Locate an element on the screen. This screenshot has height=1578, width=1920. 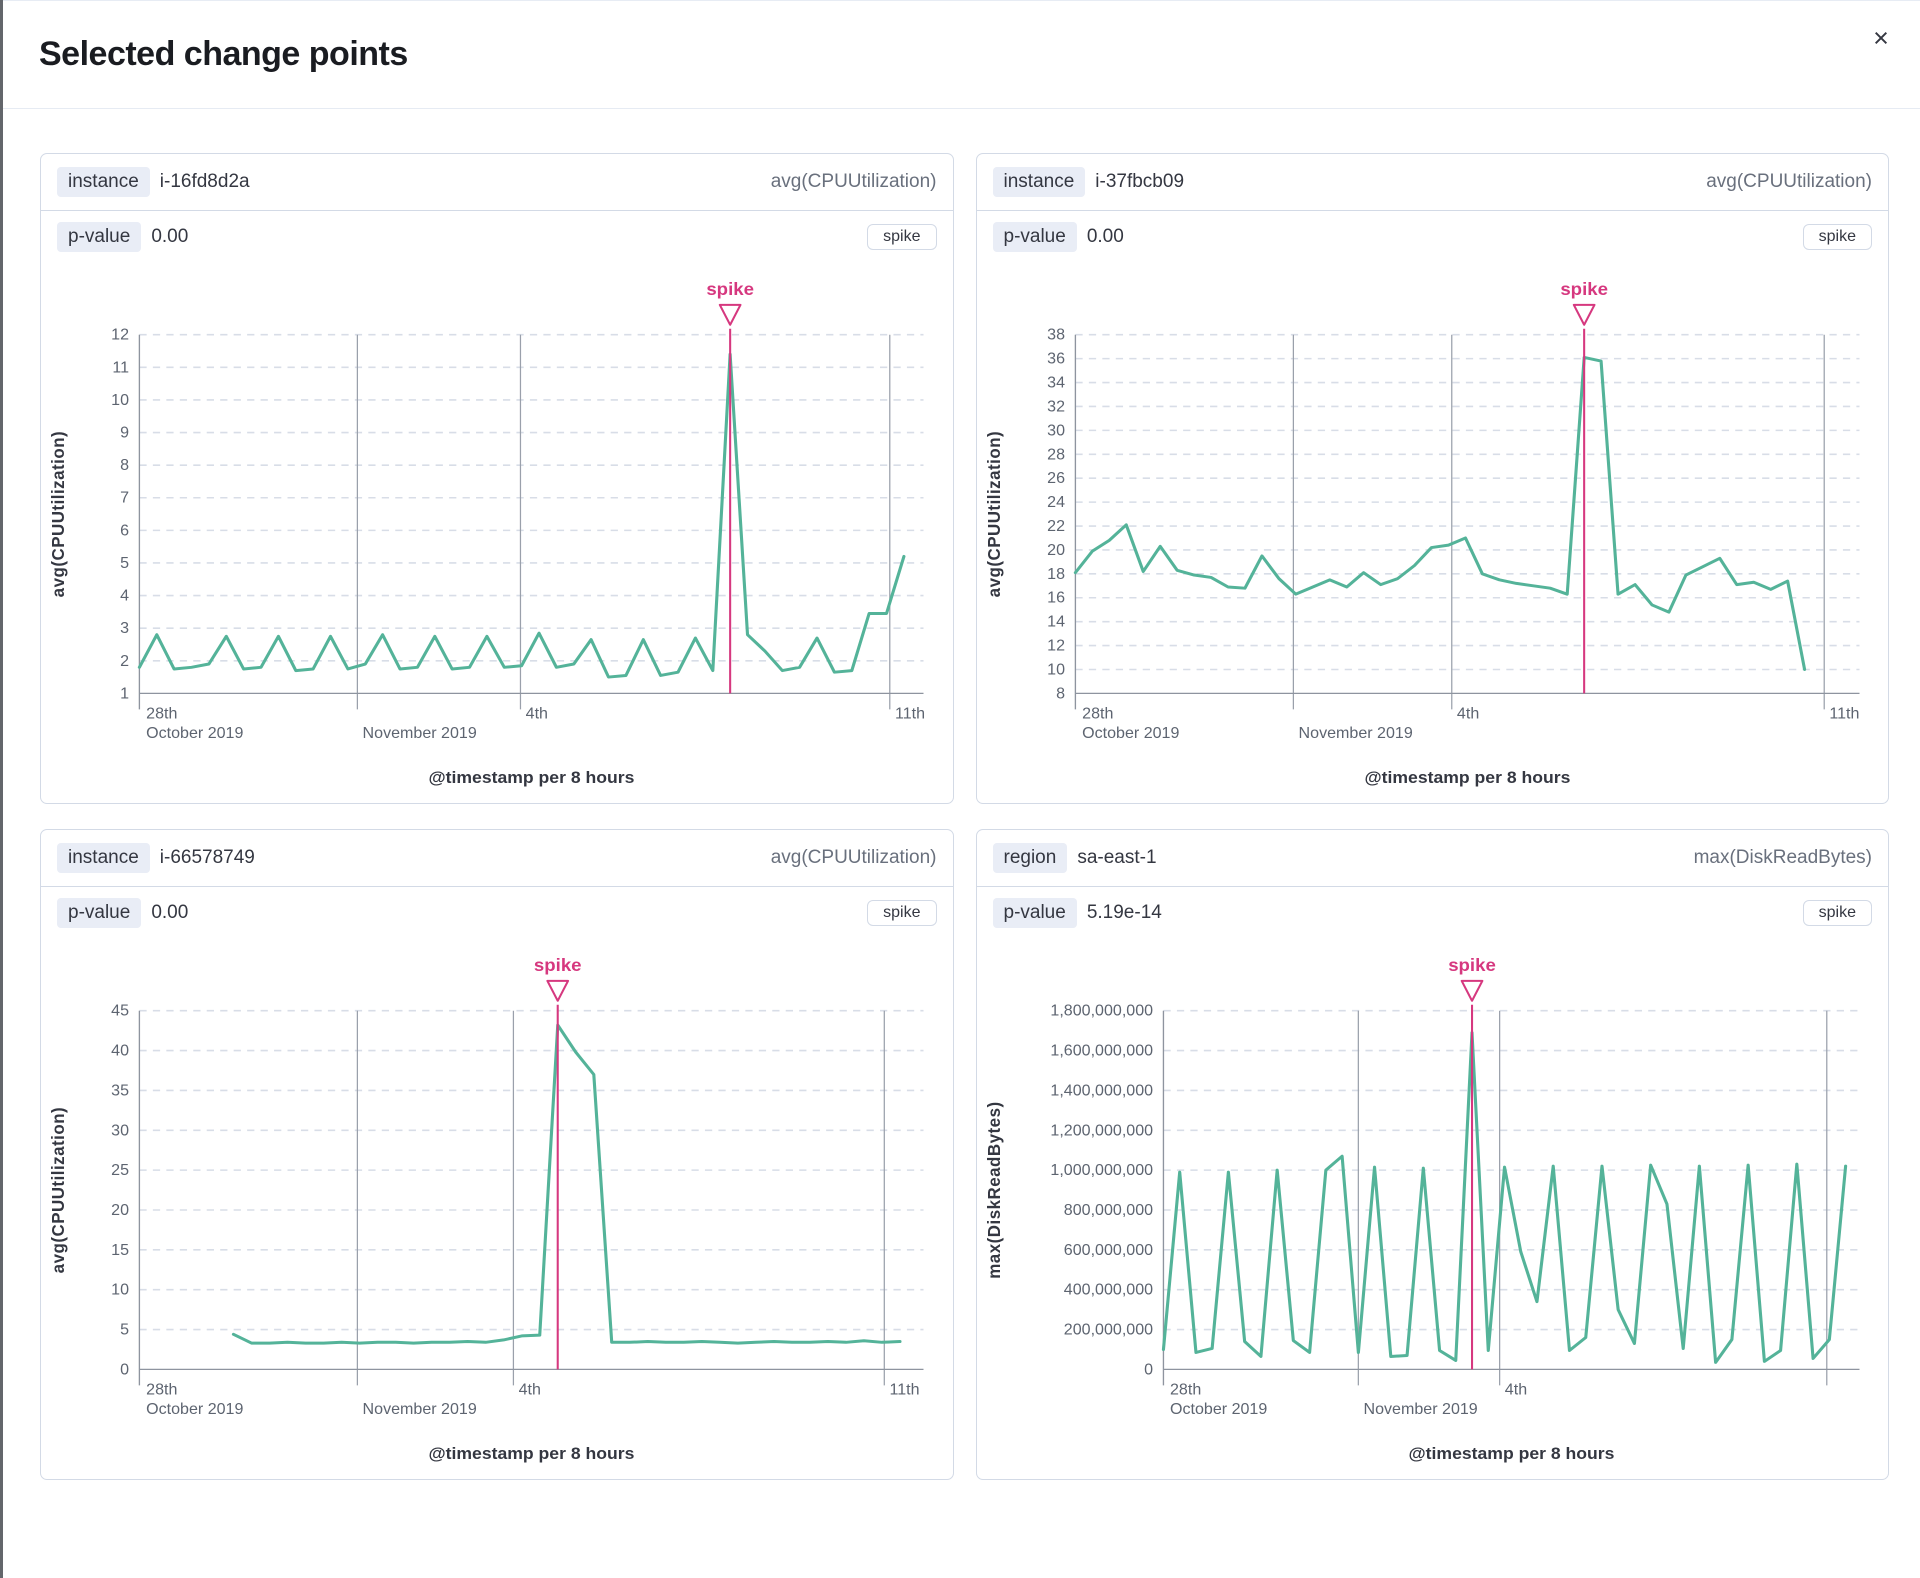
svg-text: 4 is located at coordinates (124, 596).